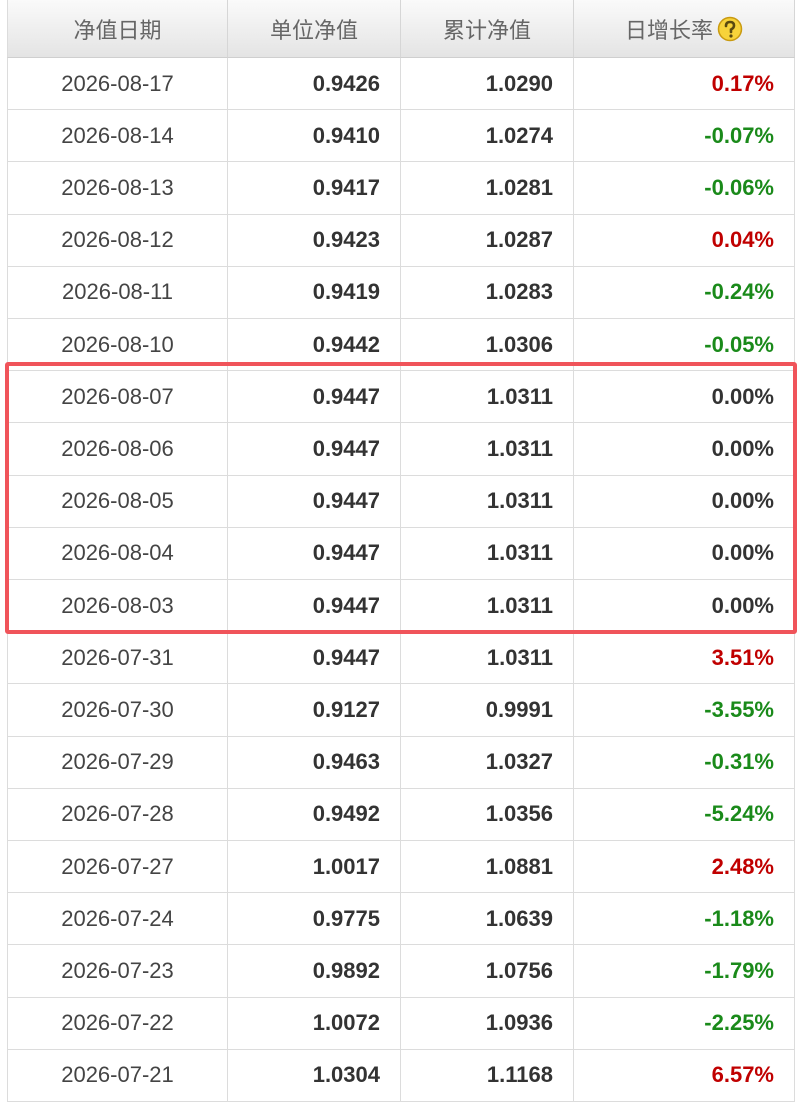 The image size is (800, 1106). I want to click on help-icon, so click(730, 29).